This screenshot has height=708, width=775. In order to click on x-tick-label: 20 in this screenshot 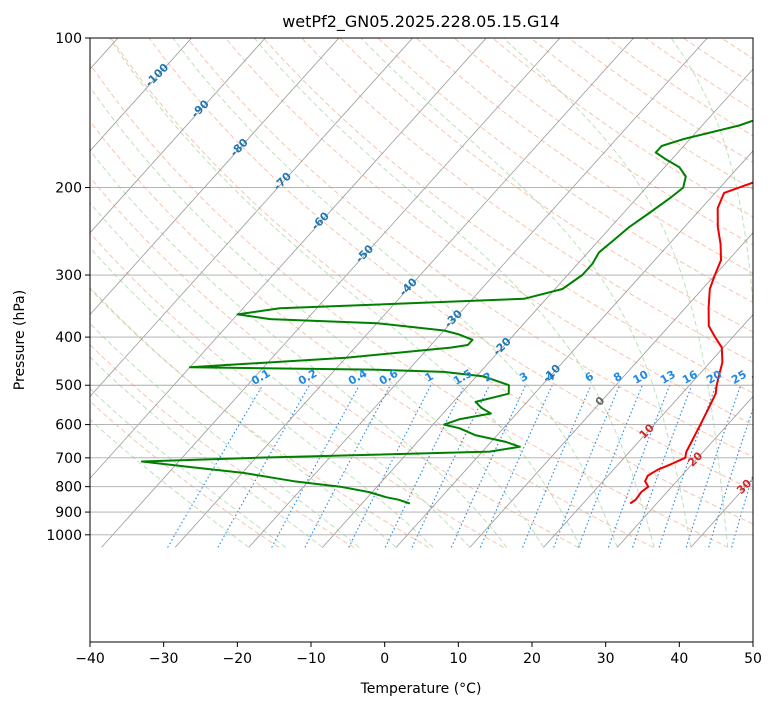, I will do `click(532, 659)`.